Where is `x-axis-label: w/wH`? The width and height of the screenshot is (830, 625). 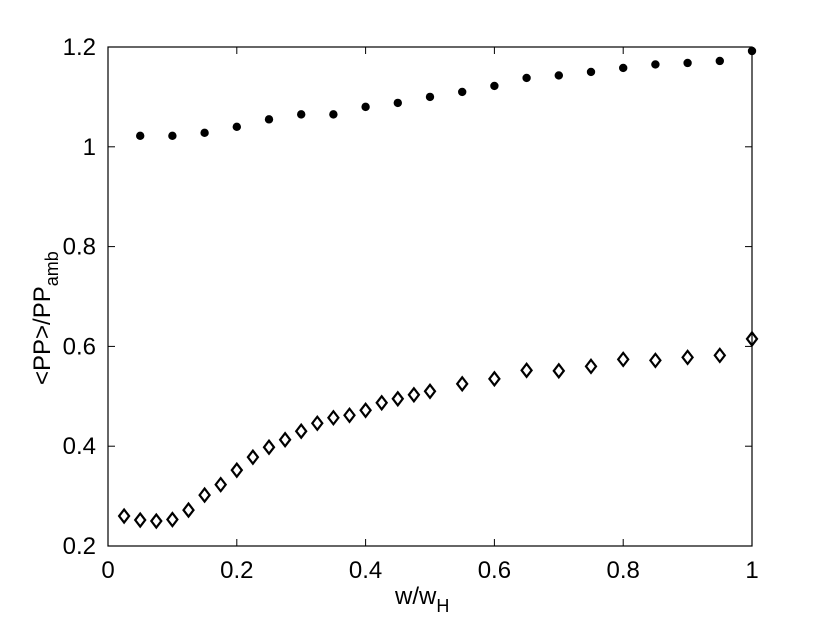
x-axis-label: w/wH is located at coordinates (421, 599).